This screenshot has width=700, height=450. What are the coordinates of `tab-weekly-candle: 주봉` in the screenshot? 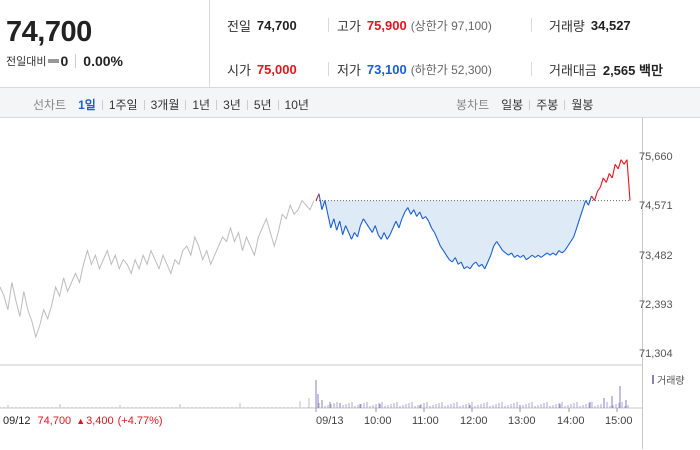 It's located at (547, 105).